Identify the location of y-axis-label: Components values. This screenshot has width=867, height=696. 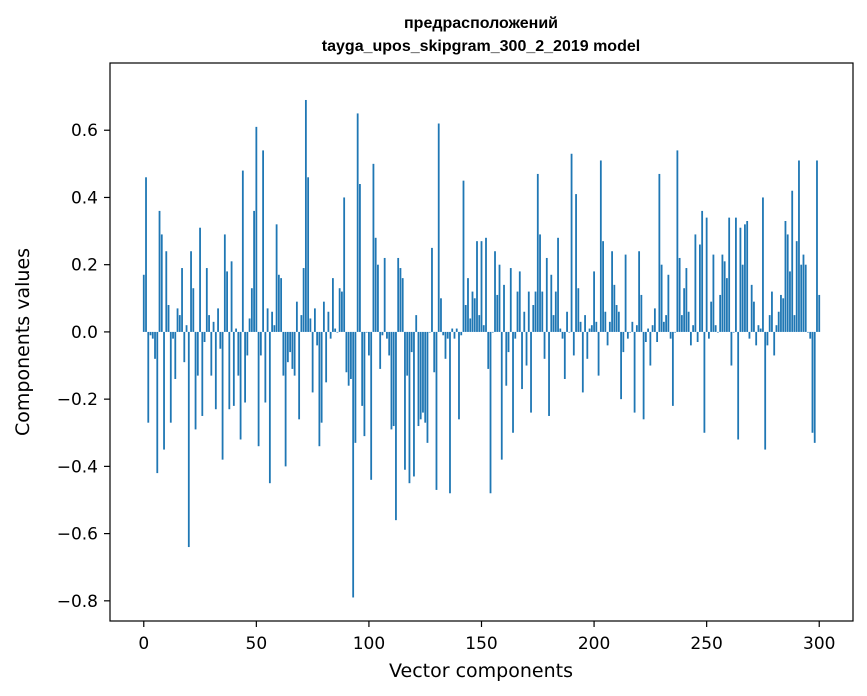
(23, 342).